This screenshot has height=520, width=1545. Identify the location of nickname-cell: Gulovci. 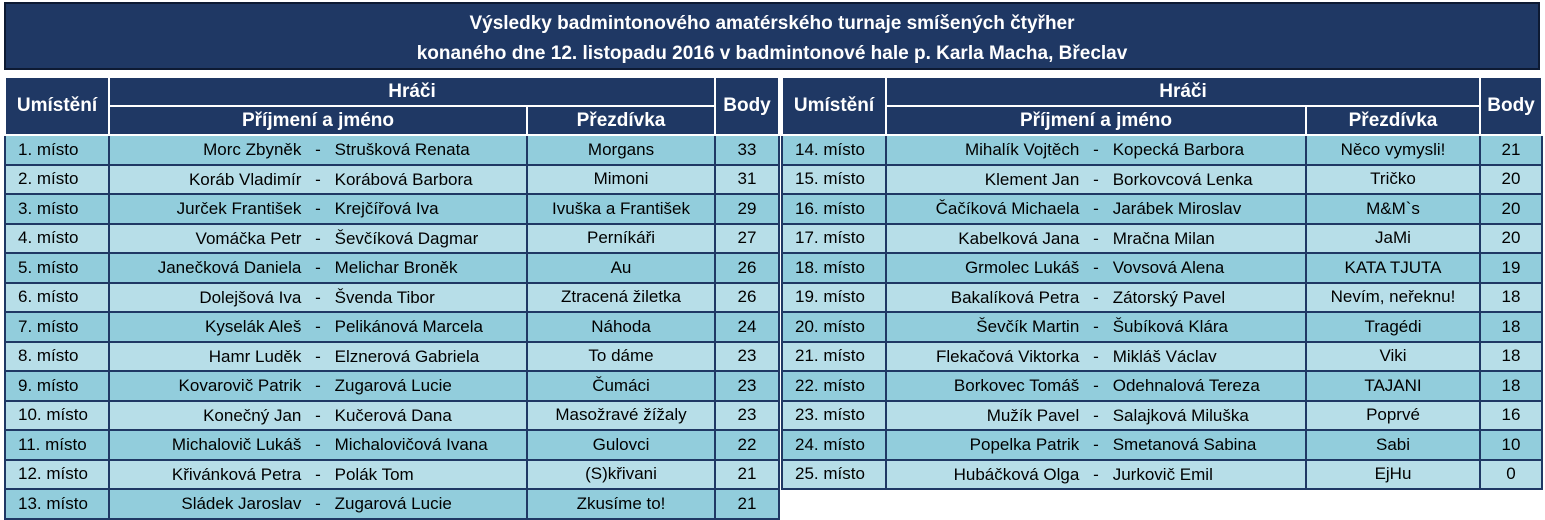
(621, 445).